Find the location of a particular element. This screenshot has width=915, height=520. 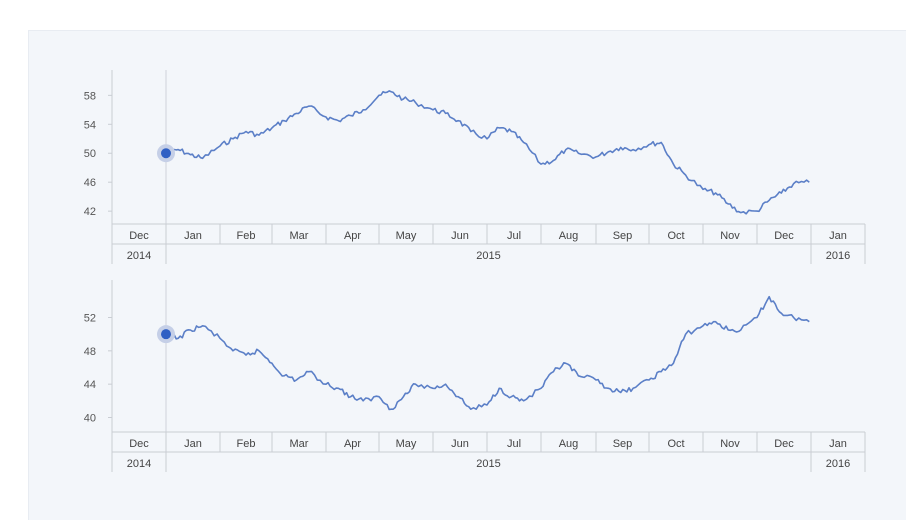

y-tick-label: 50 is located at coordinates (90, 154).